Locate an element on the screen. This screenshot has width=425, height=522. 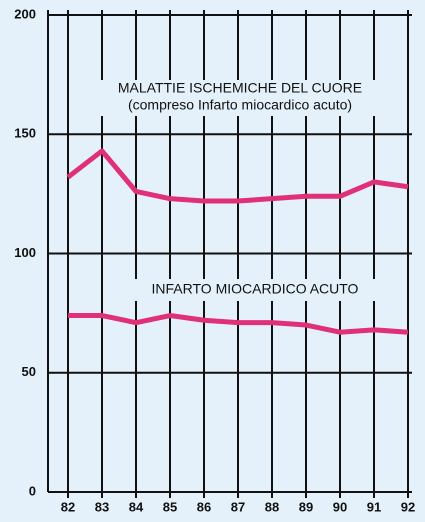
x-tick-label: 83 is located at coordinates (102, 506).